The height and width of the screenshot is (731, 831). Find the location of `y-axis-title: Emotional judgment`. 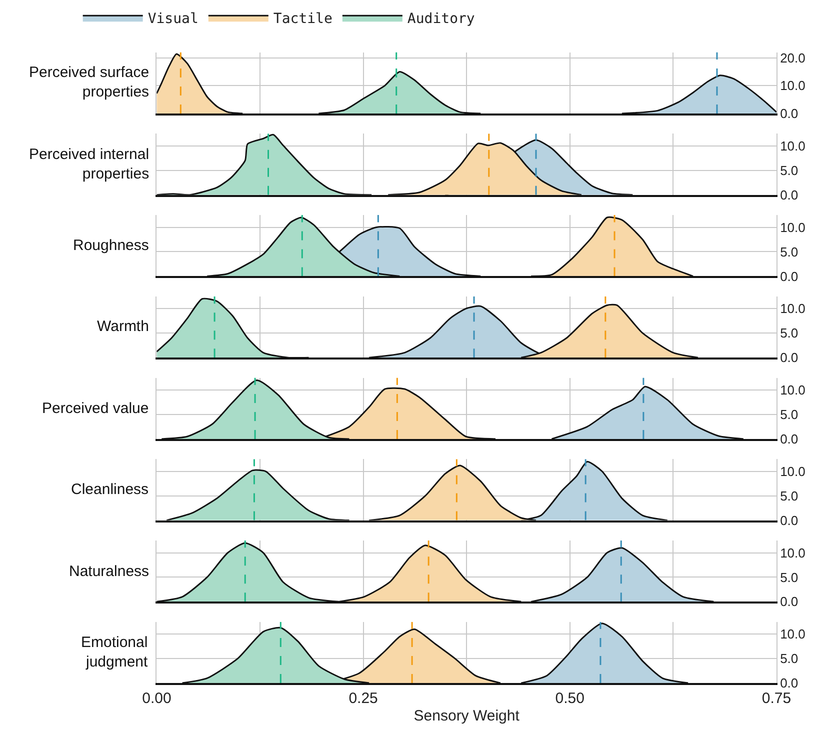

y-axis-title: Emotional judgment is located at coordinates (115, 652).